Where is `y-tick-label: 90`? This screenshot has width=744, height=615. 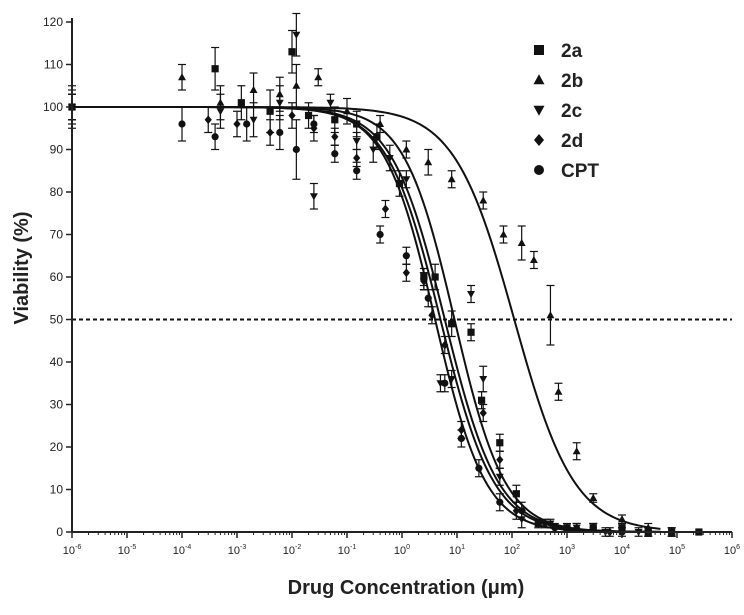
y-tick-label: 90 is located at coordinates (57, 150).